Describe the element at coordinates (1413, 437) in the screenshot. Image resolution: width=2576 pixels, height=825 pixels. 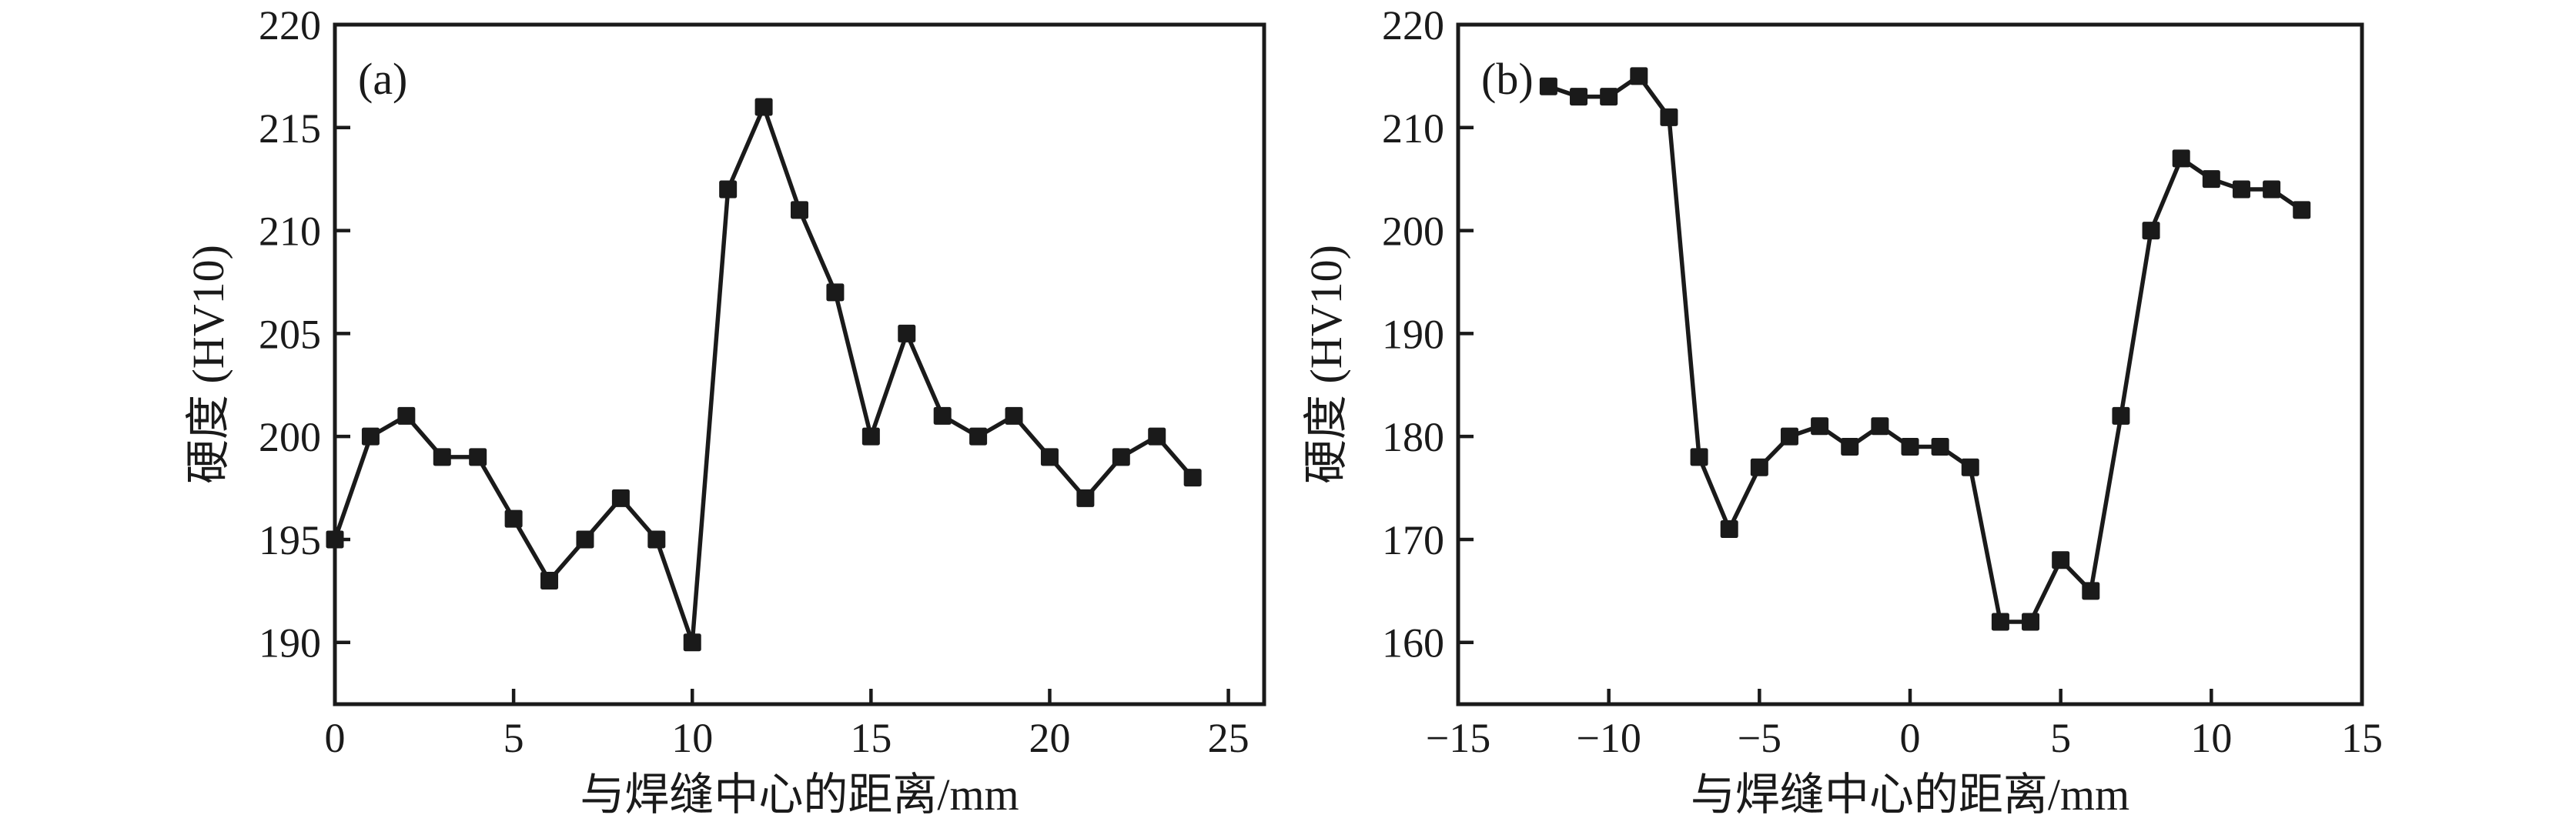
I see `y-tick-label: 180` at that location.